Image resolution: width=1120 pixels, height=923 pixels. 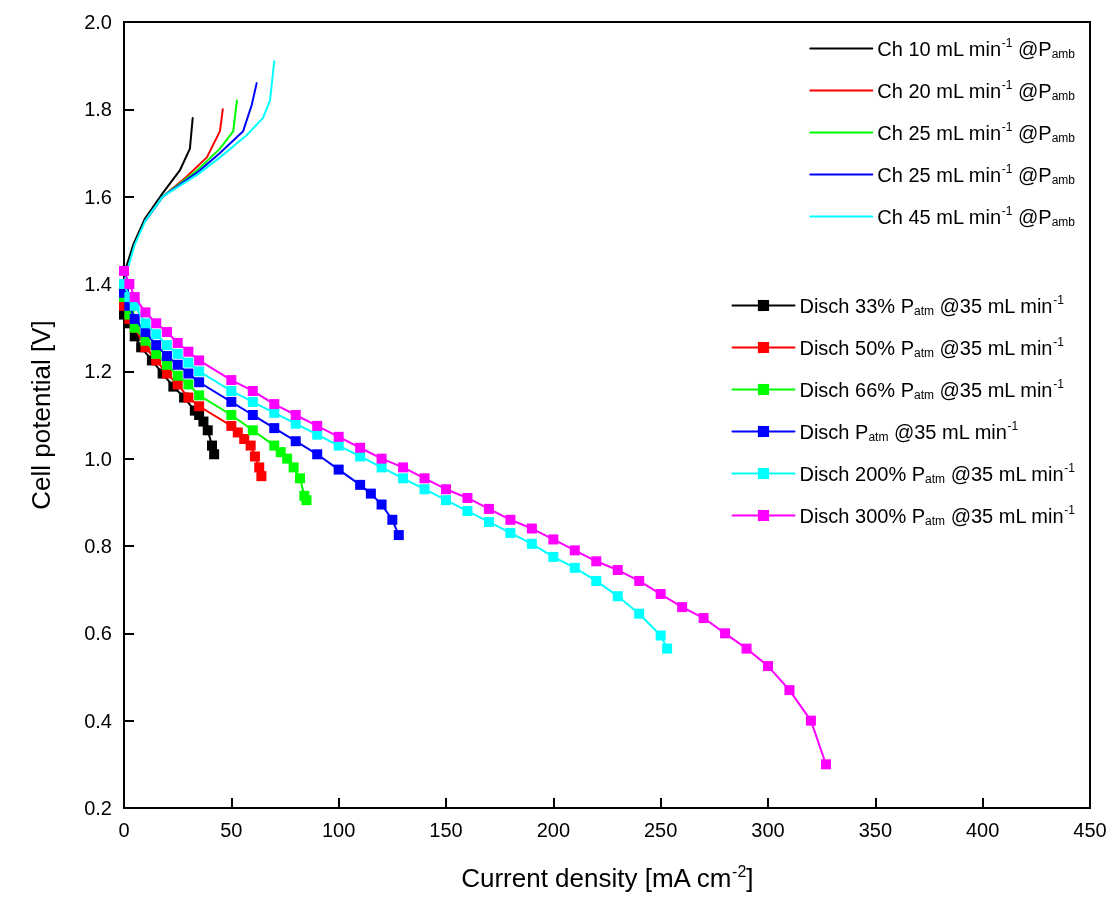 What do you see at coordinates (98, 546) in the screenshot?
I see `y-tick-label: 0.8` at bounding box center [98, 546].